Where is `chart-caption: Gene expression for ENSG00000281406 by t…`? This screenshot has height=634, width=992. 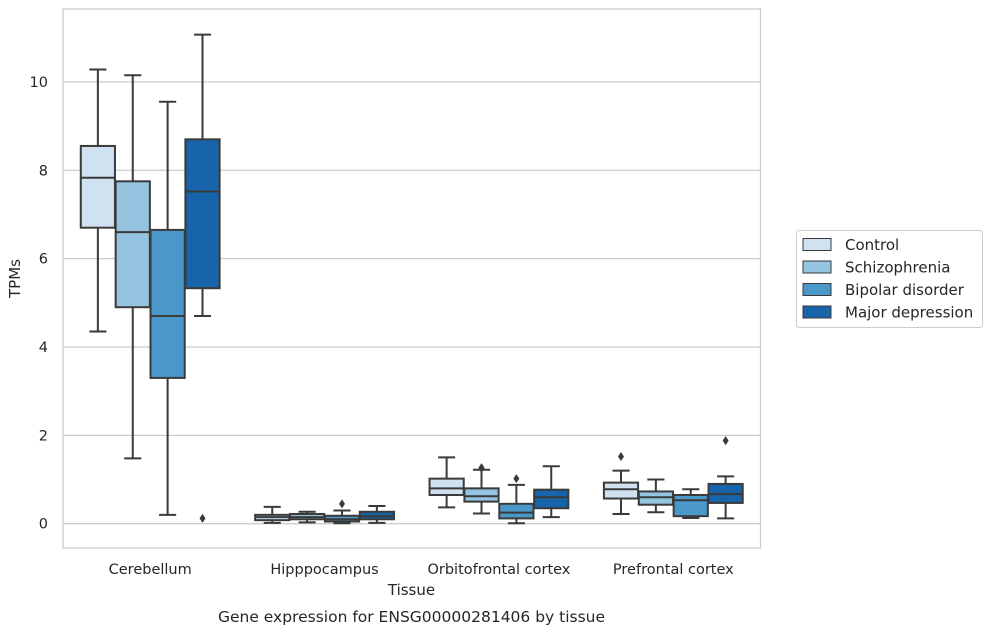 chart-caption: Gene expression for ENSG00000281406 by t… is located at coordinates (411, 617).